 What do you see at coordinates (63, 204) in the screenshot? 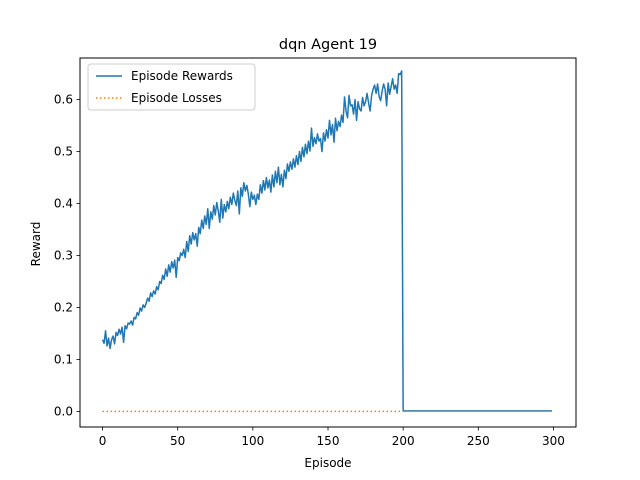
I see `y-tick-label: 0.4` at bounding box center [63, 204].